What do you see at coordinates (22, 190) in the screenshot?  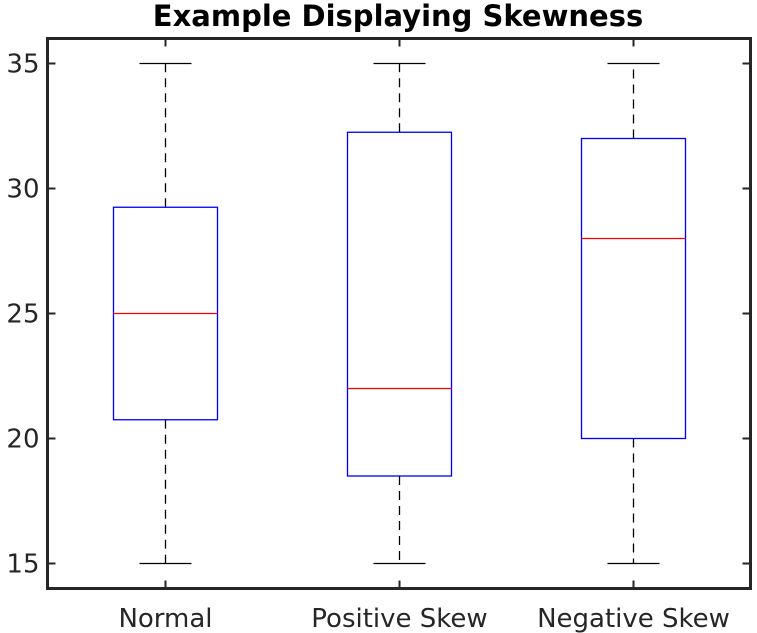 I see `y-tick-label-30: 30` at bounding box center [22, 190].